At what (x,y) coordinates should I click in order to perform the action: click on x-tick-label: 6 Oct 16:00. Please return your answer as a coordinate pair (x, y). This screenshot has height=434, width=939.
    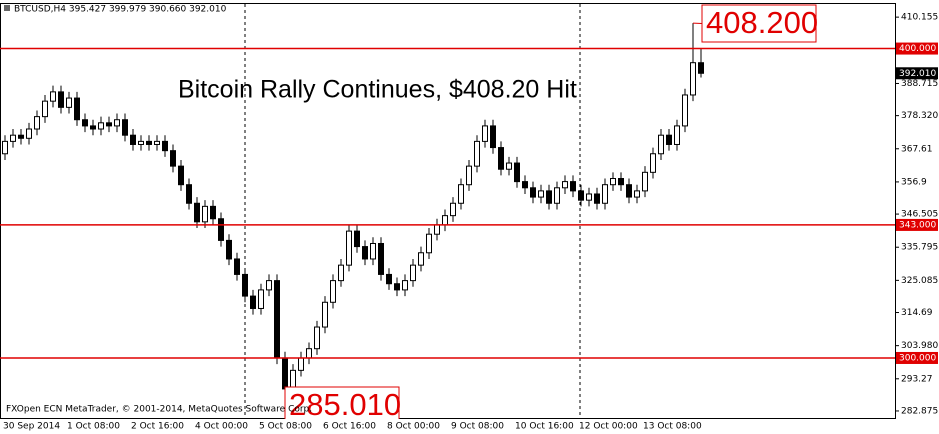
    Looking at the image, I should click on (349, 427).